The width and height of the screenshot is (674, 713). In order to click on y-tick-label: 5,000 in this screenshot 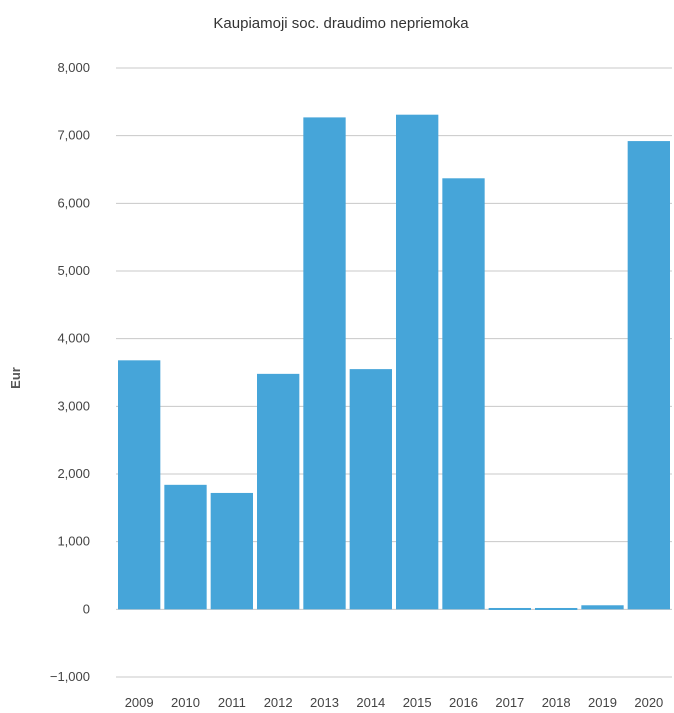, I will do `click(73, 270)`.